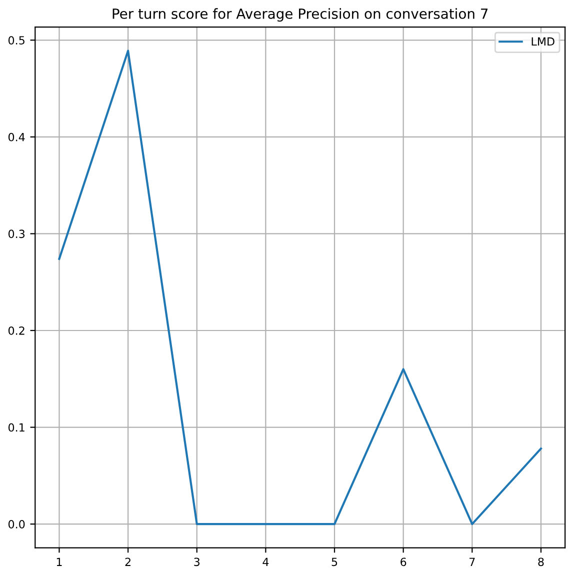 The image size is (576, 576). I want to click on y-tick-label: 0.0, so click(16, 524).